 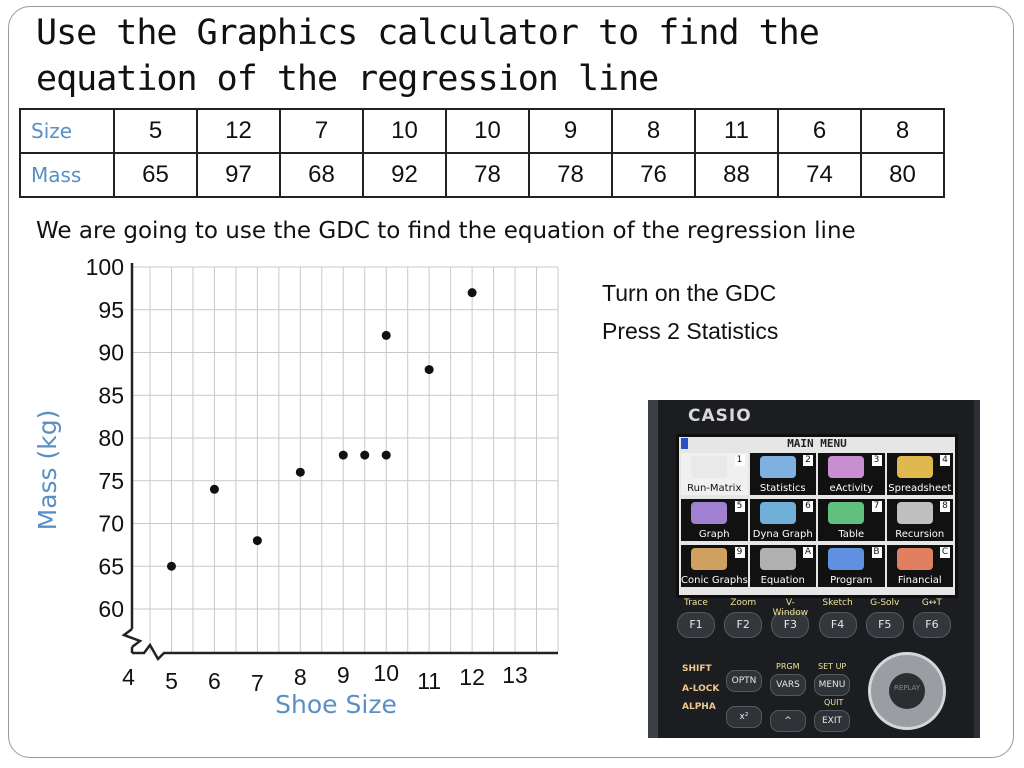 What do you see at coordinates (788, 721) in the screenshot?
I see `up-key: ^` at bounding box center [788, 721].